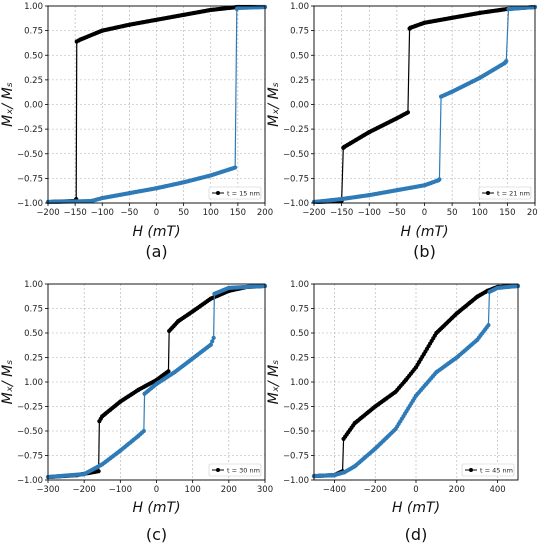 The image size is (538, 550). I want to click on panel-label: (c), so click(156, 534).